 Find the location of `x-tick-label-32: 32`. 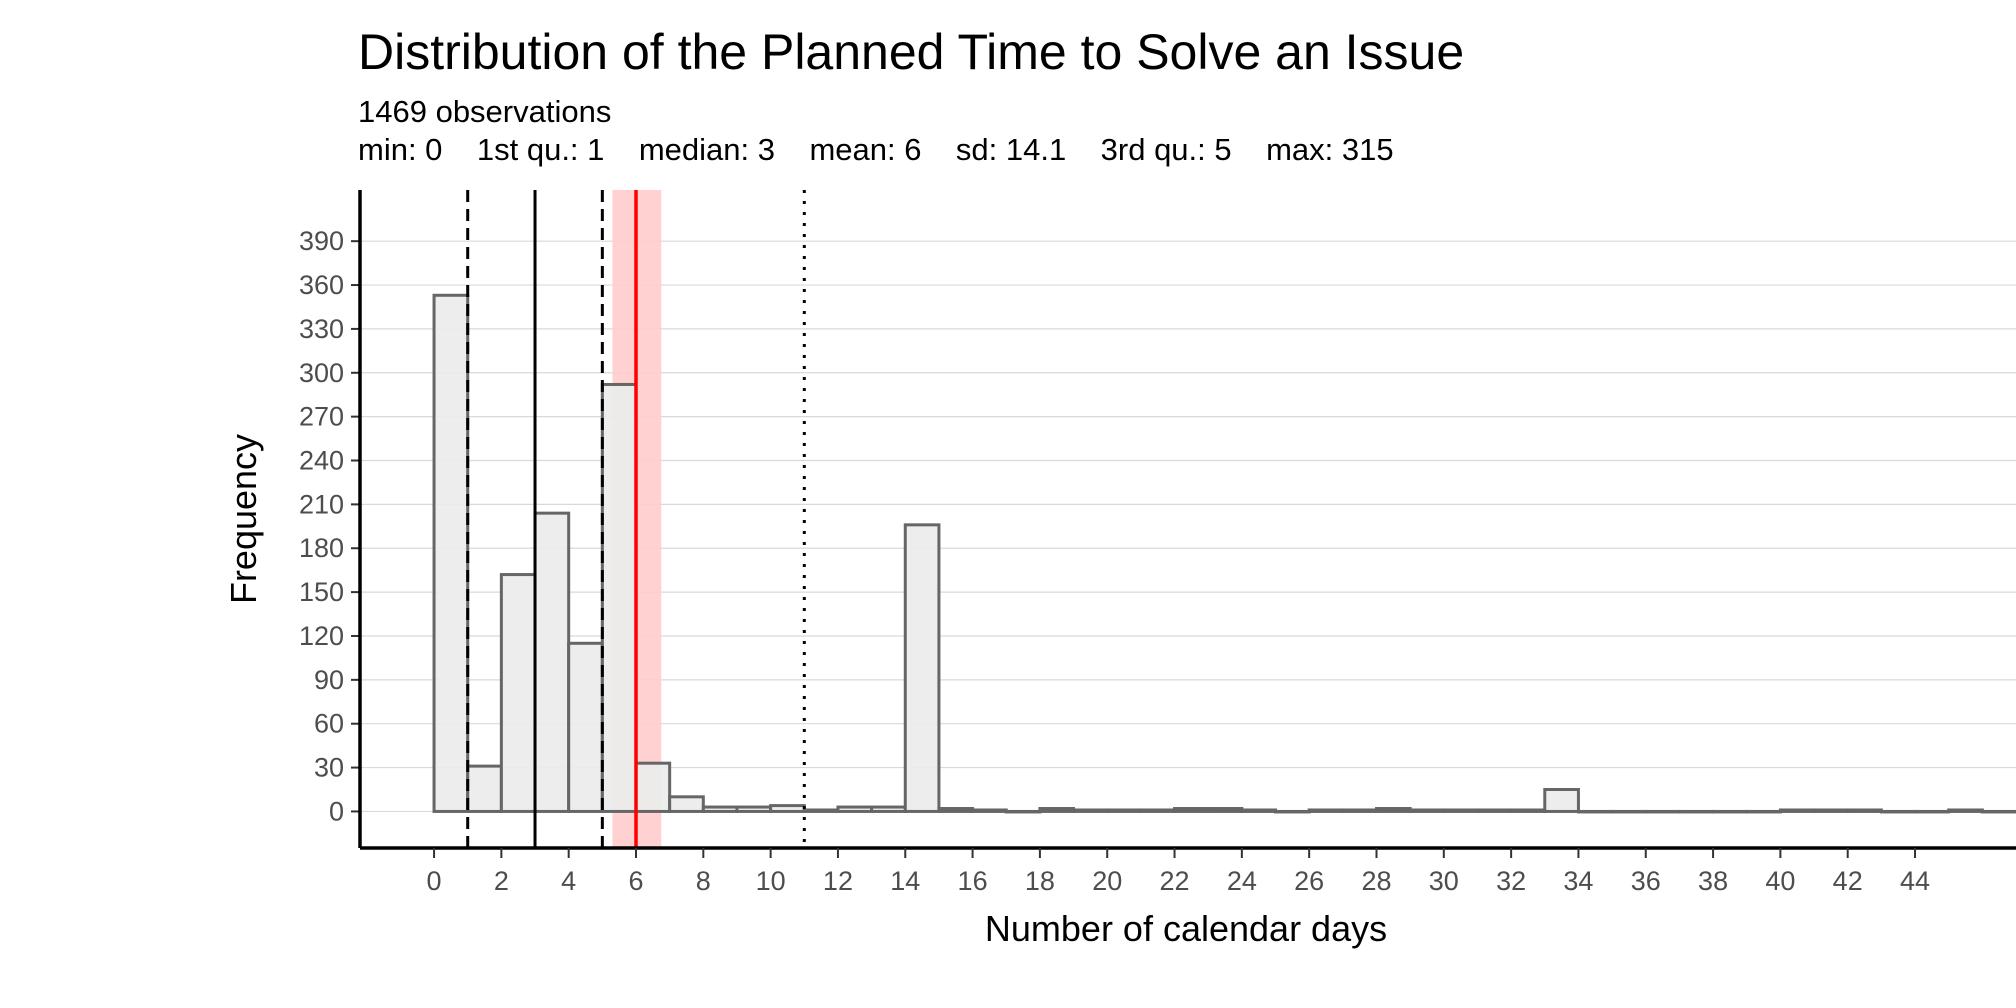

x-tick-label-32: 32 is located at coordinates (1511, 881).